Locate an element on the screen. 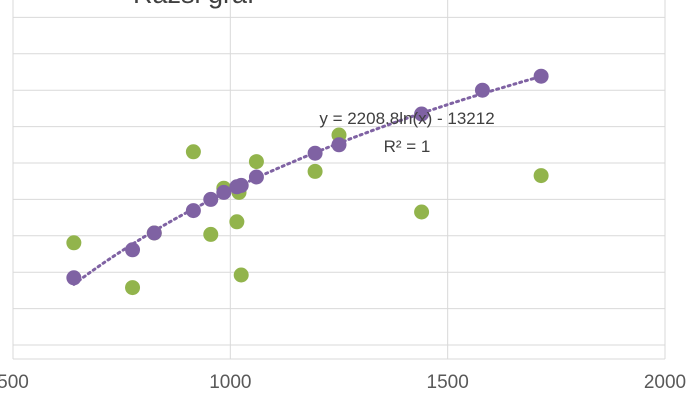  x-tick-label: 500 is located at coordinates (14, 382).